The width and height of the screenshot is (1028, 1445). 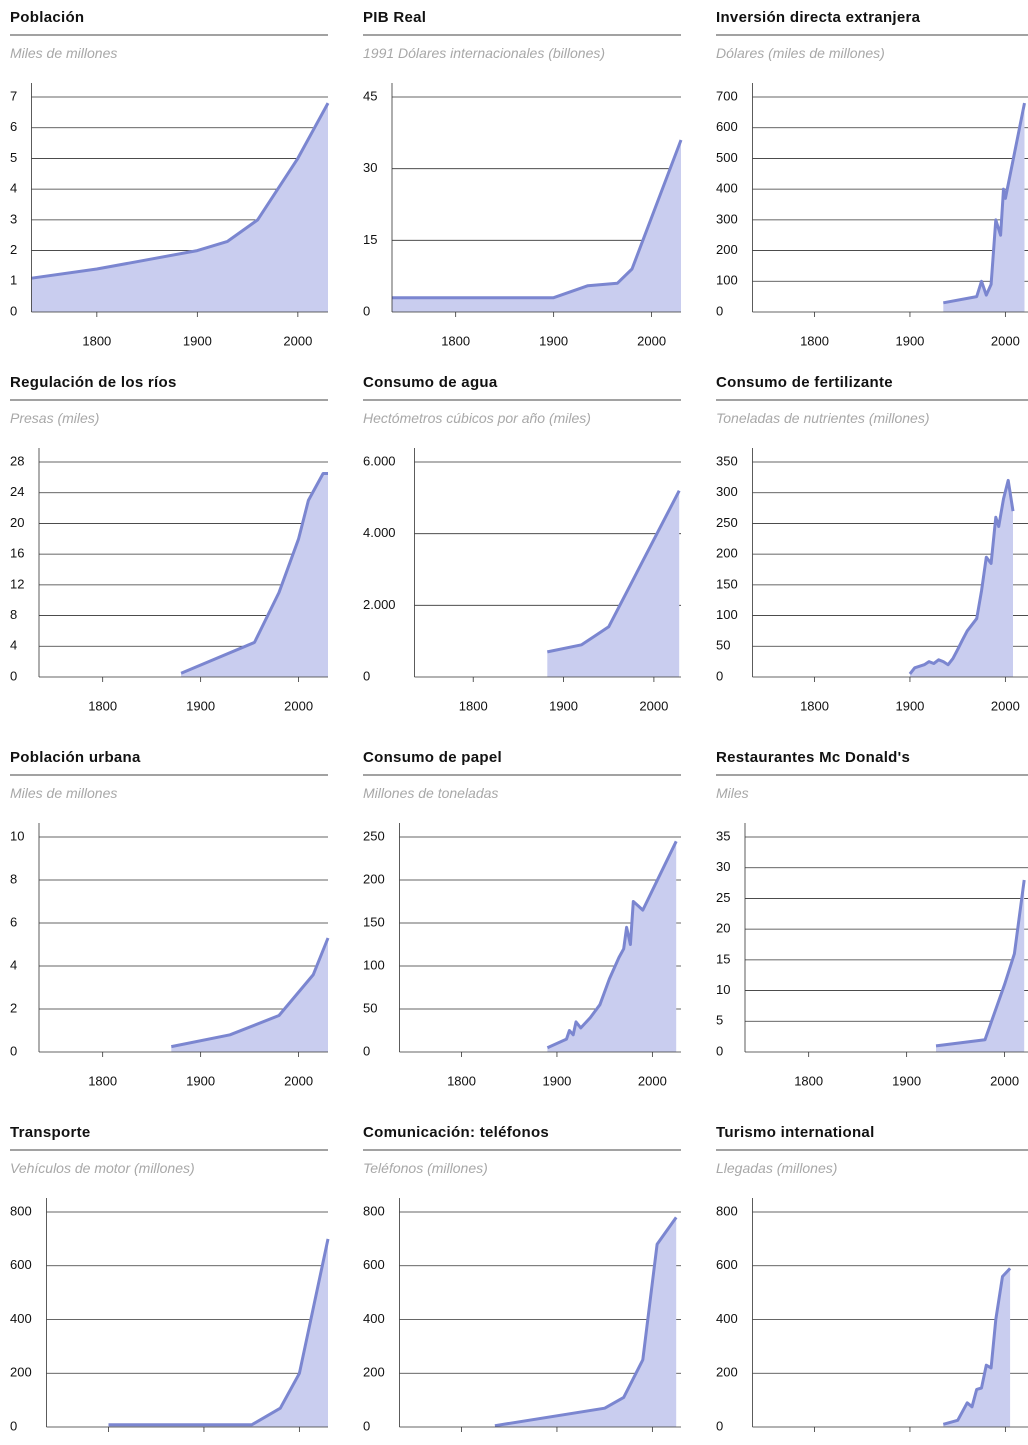 I want to click on y-tick-label: 50, so click(x=723, y=645).